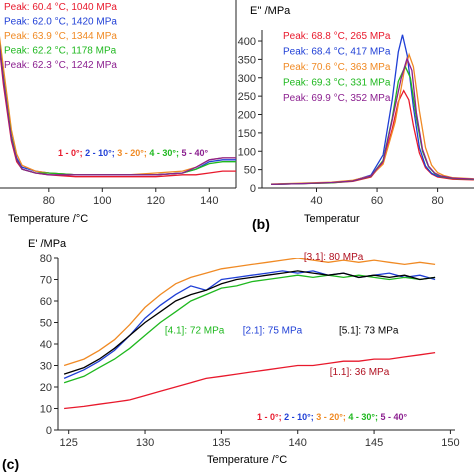 The image size is (474, 474). I want to click on y-tick-label: 30, so click(46, 367).